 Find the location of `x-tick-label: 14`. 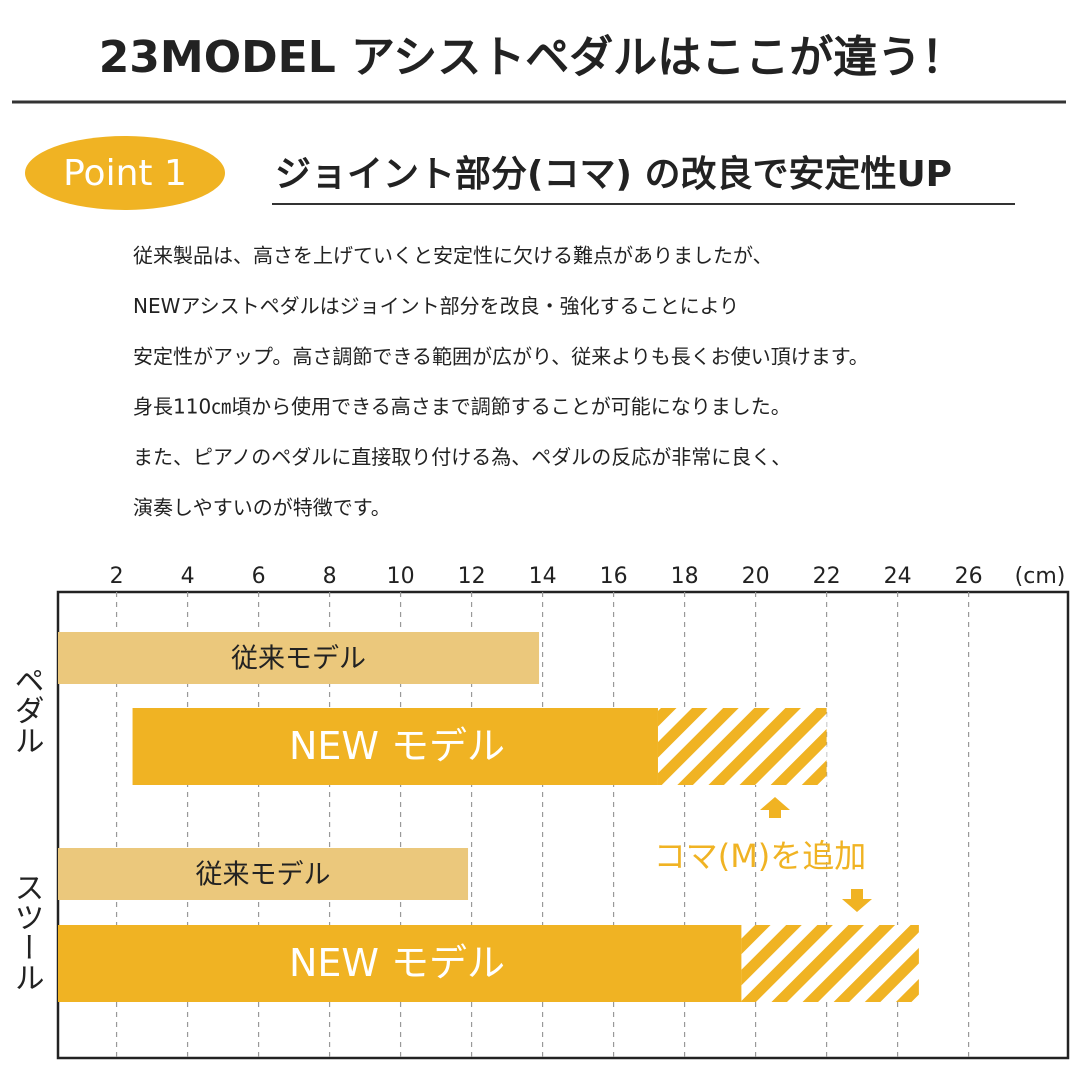

x-tick-label: 14 is located at coordinates (543, 576).